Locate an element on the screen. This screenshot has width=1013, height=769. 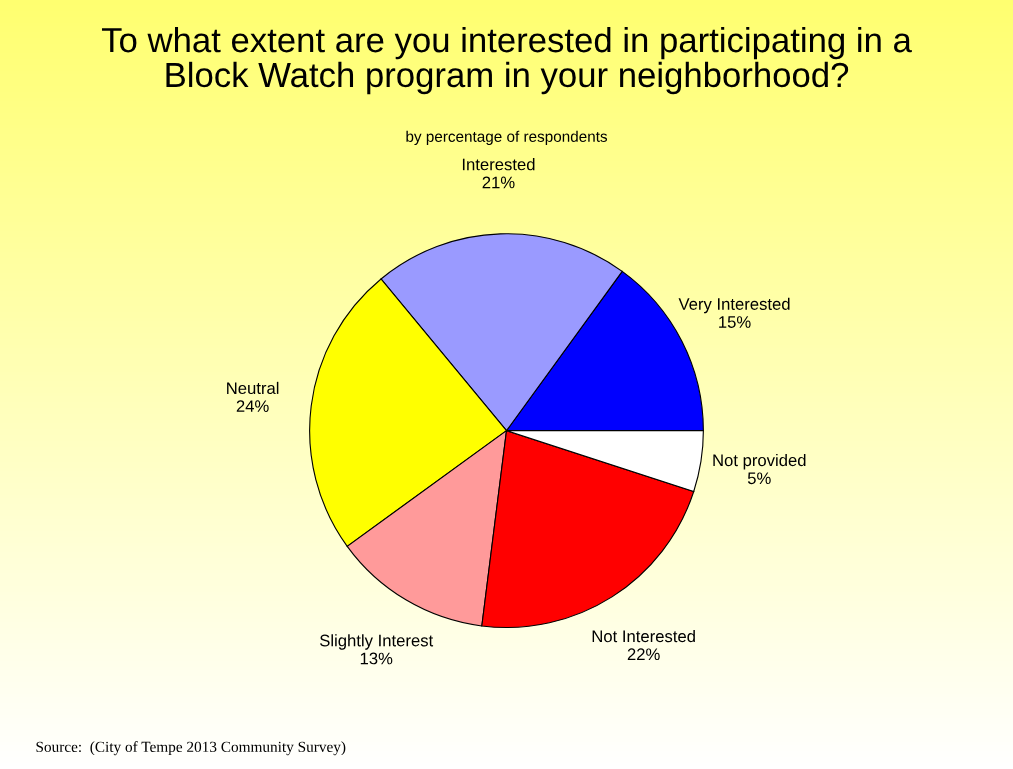
data-label: 21% is located at coordinates (498, 182).